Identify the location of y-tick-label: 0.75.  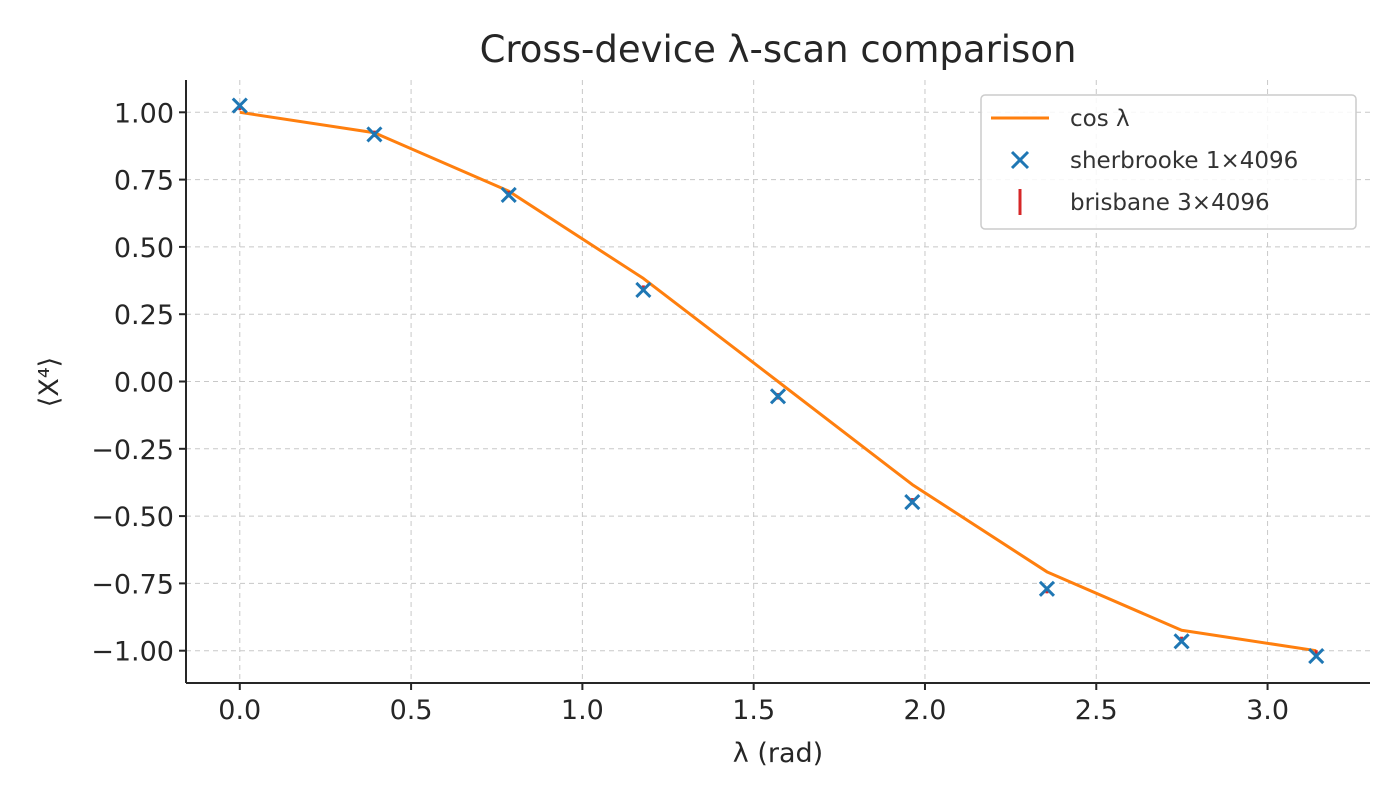
(144, 181).